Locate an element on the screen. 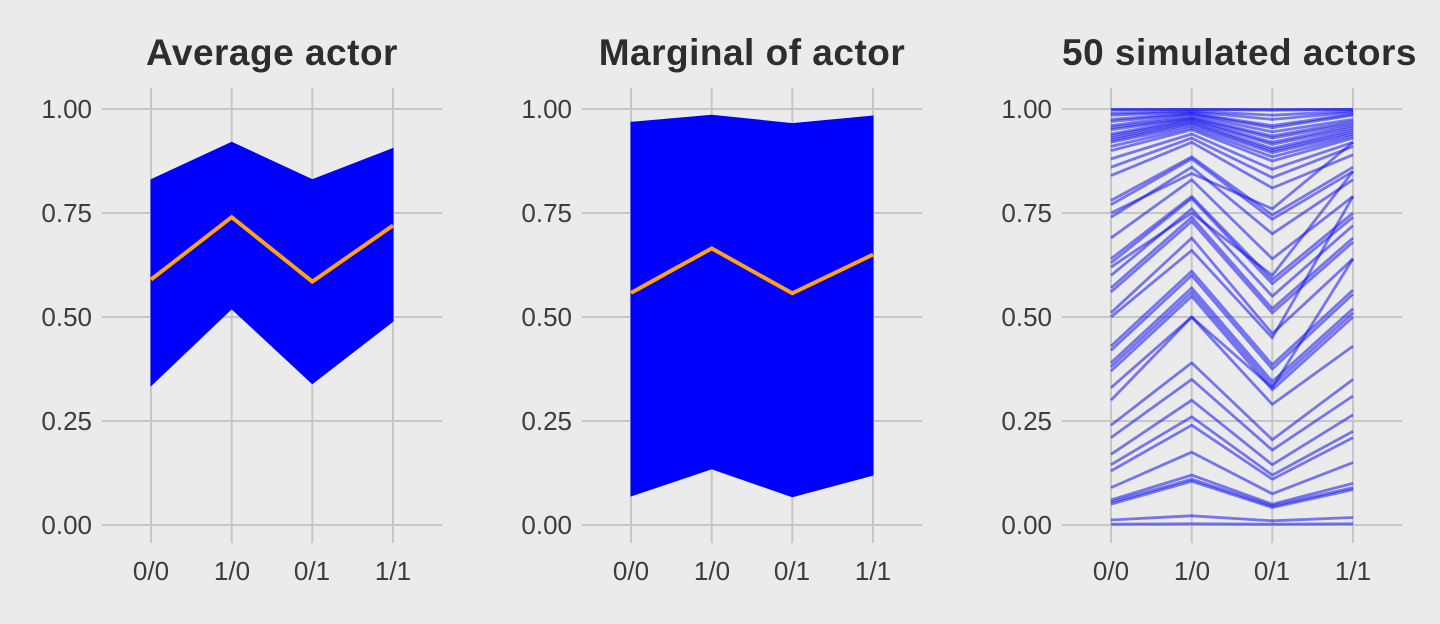  panel-title: 50 simulated actors is located at coordinates (1239, 52).